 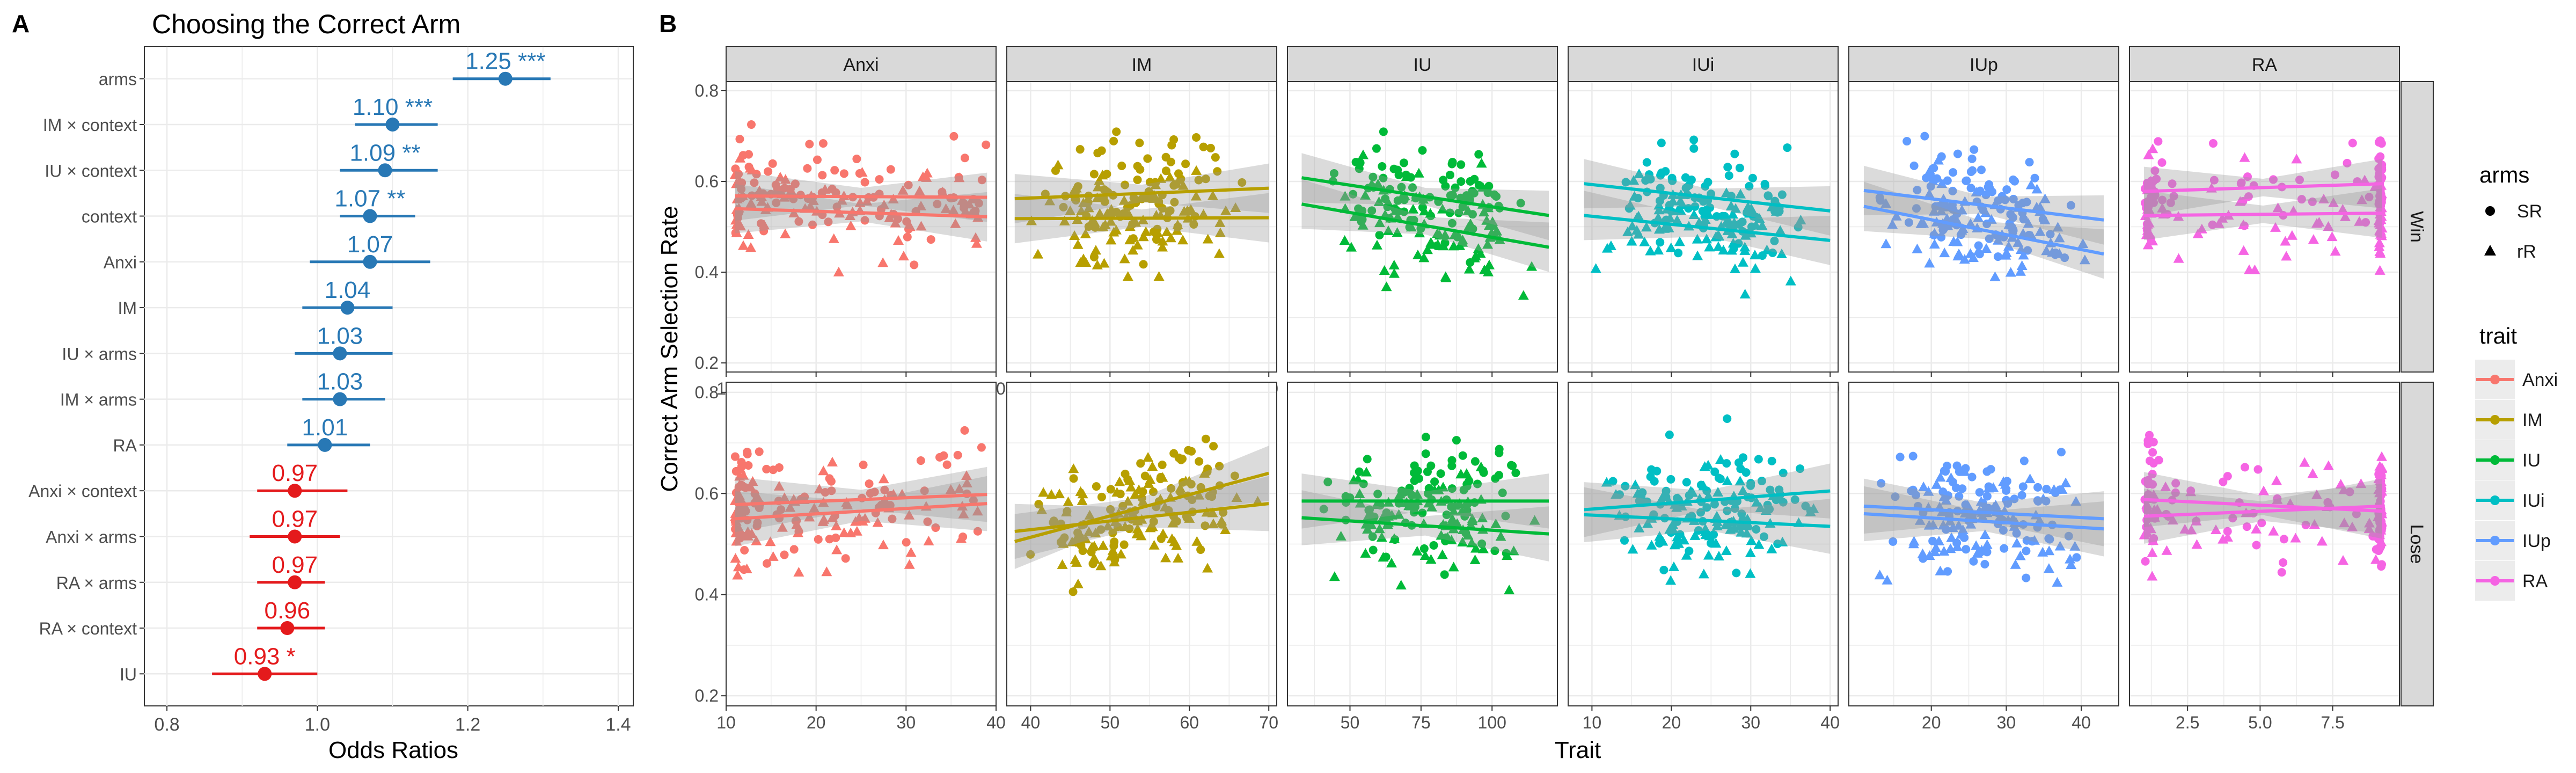 What do you see at coordinates (2498, 335) in the screenshot?
I see `legend-trait-title: trait` at bounding box center [2498, 335].